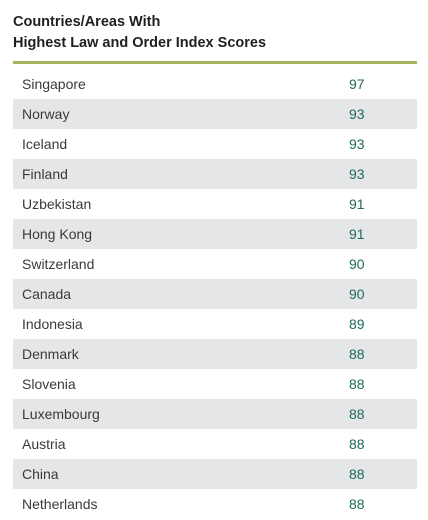 Image resolution: width=428 pixels, height=520 pixels. Describe the element at coordinates (357, 84) in the screenshot. I see `score-cell: 97` at that location.